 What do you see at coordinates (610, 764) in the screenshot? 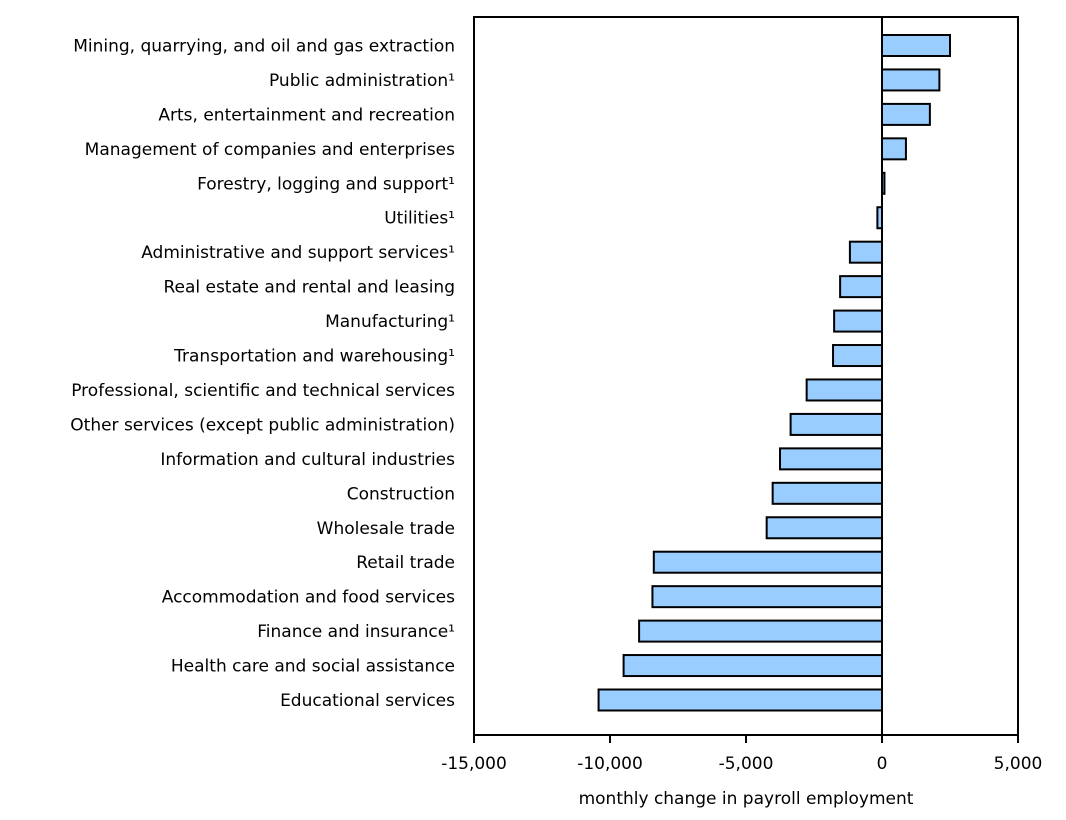
I see `x-tick-label: -10,000` at bounding box center [610, 764].